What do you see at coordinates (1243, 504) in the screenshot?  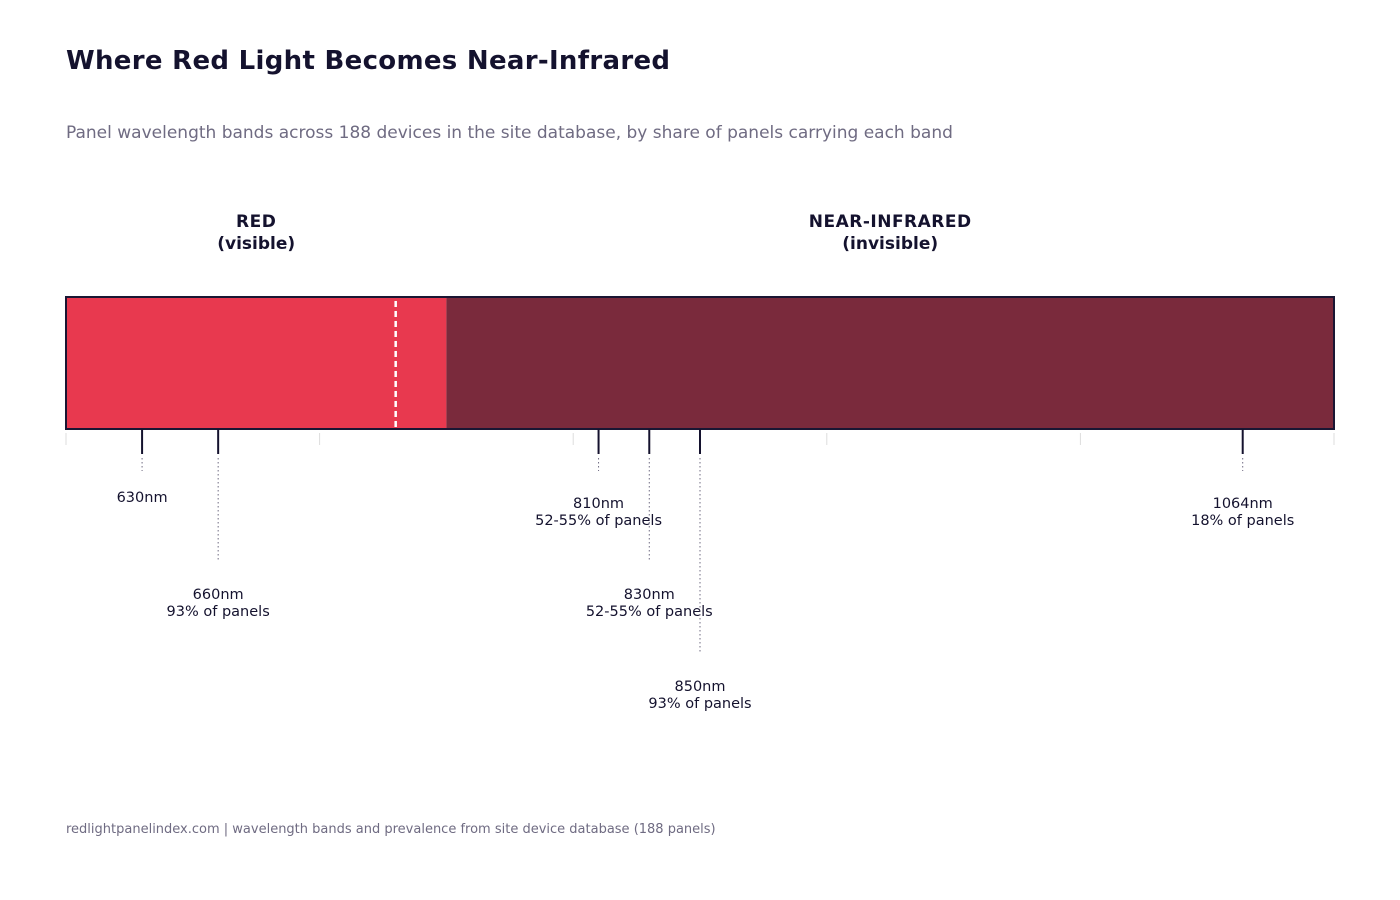 I see `band-label-1064: 1064nm` at bounding box center [1243, 504].